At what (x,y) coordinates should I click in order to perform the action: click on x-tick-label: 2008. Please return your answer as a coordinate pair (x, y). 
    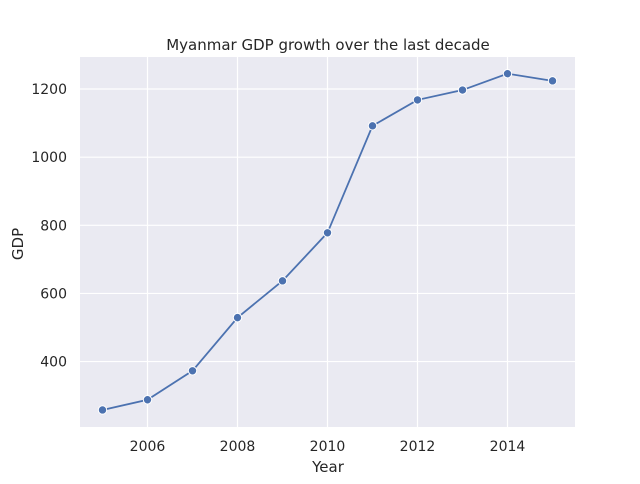
    Looking at the image, I should click on (238, 447).